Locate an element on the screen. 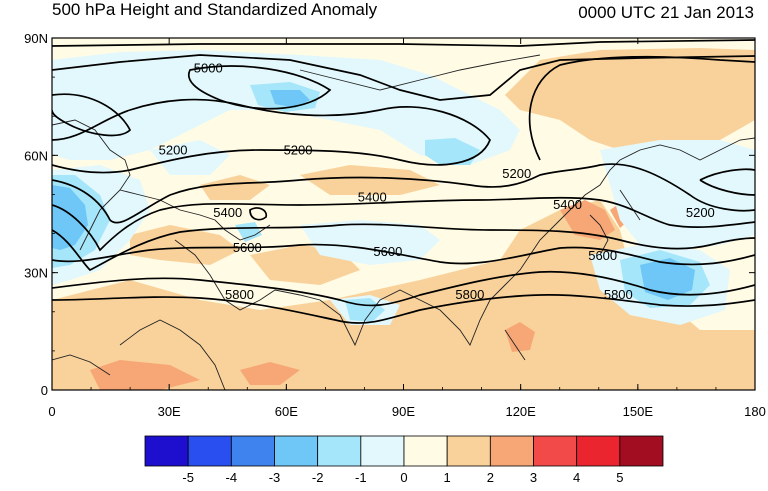 The image size is (768, 491). x-tick-label: 120E is located at coordinates (520, 411).